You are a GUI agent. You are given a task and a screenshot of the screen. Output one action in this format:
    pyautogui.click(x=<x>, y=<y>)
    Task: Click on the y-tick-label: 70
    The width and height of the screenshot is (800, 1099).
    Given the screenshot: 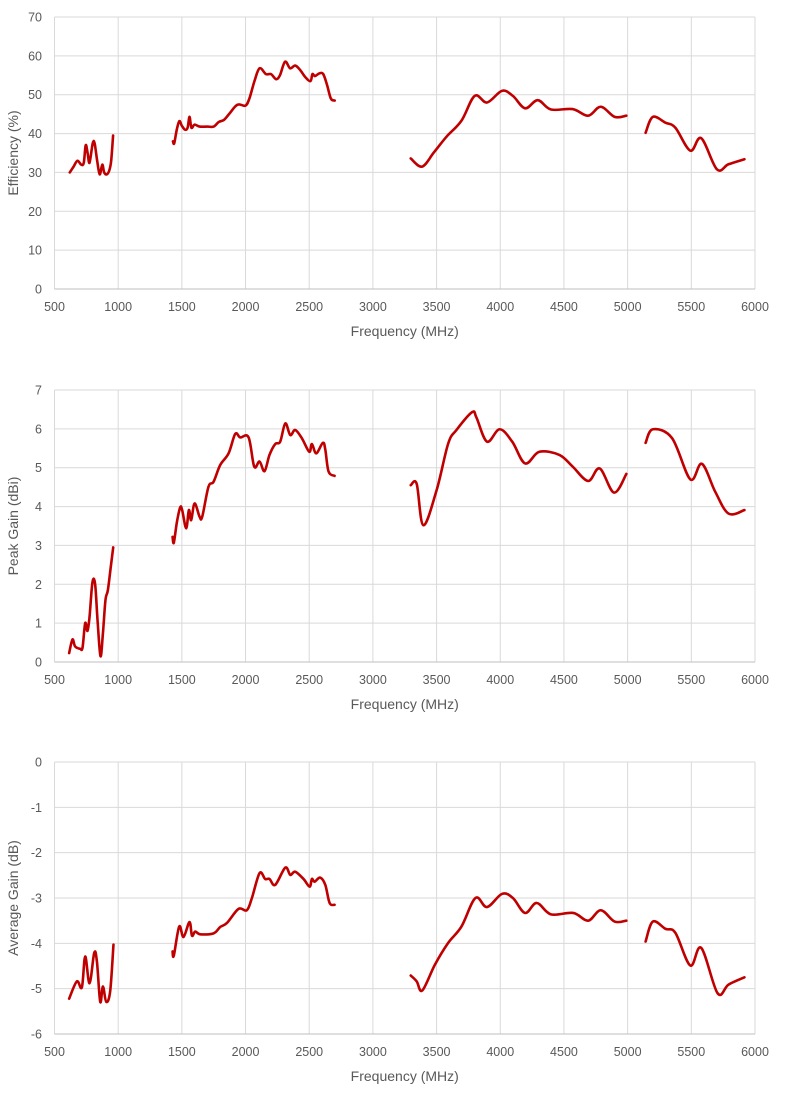 What is the action you would take?
    pyautogui.click(x=35, y=18)
    